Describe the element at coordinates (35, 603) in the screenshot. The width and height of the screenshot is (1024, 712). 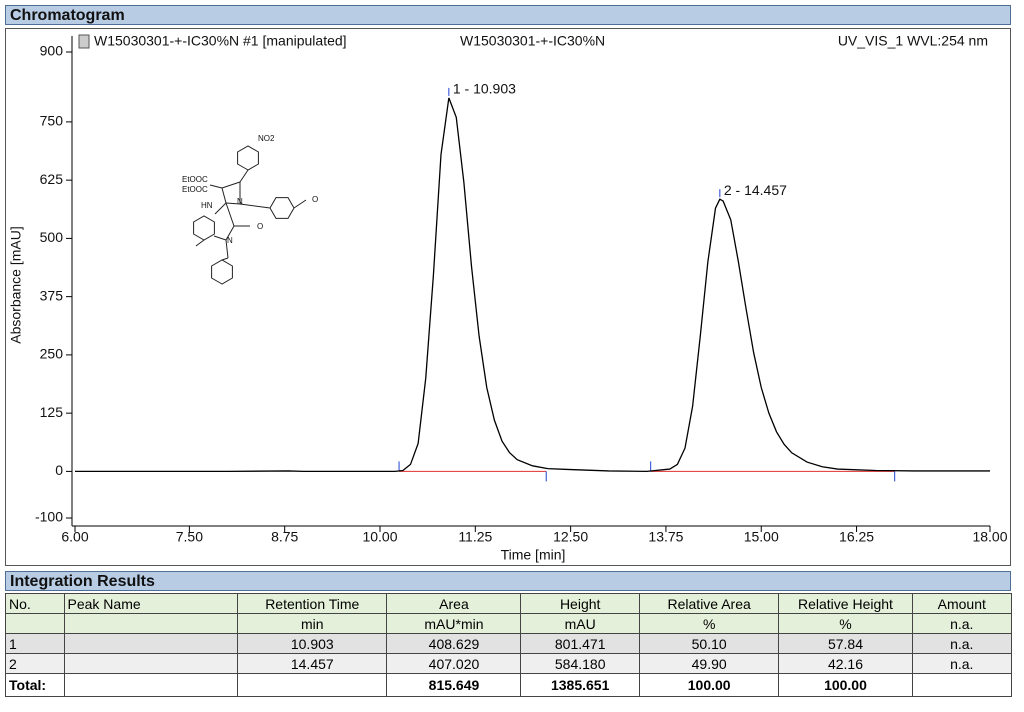
I see `table-cell: No.` at that location.